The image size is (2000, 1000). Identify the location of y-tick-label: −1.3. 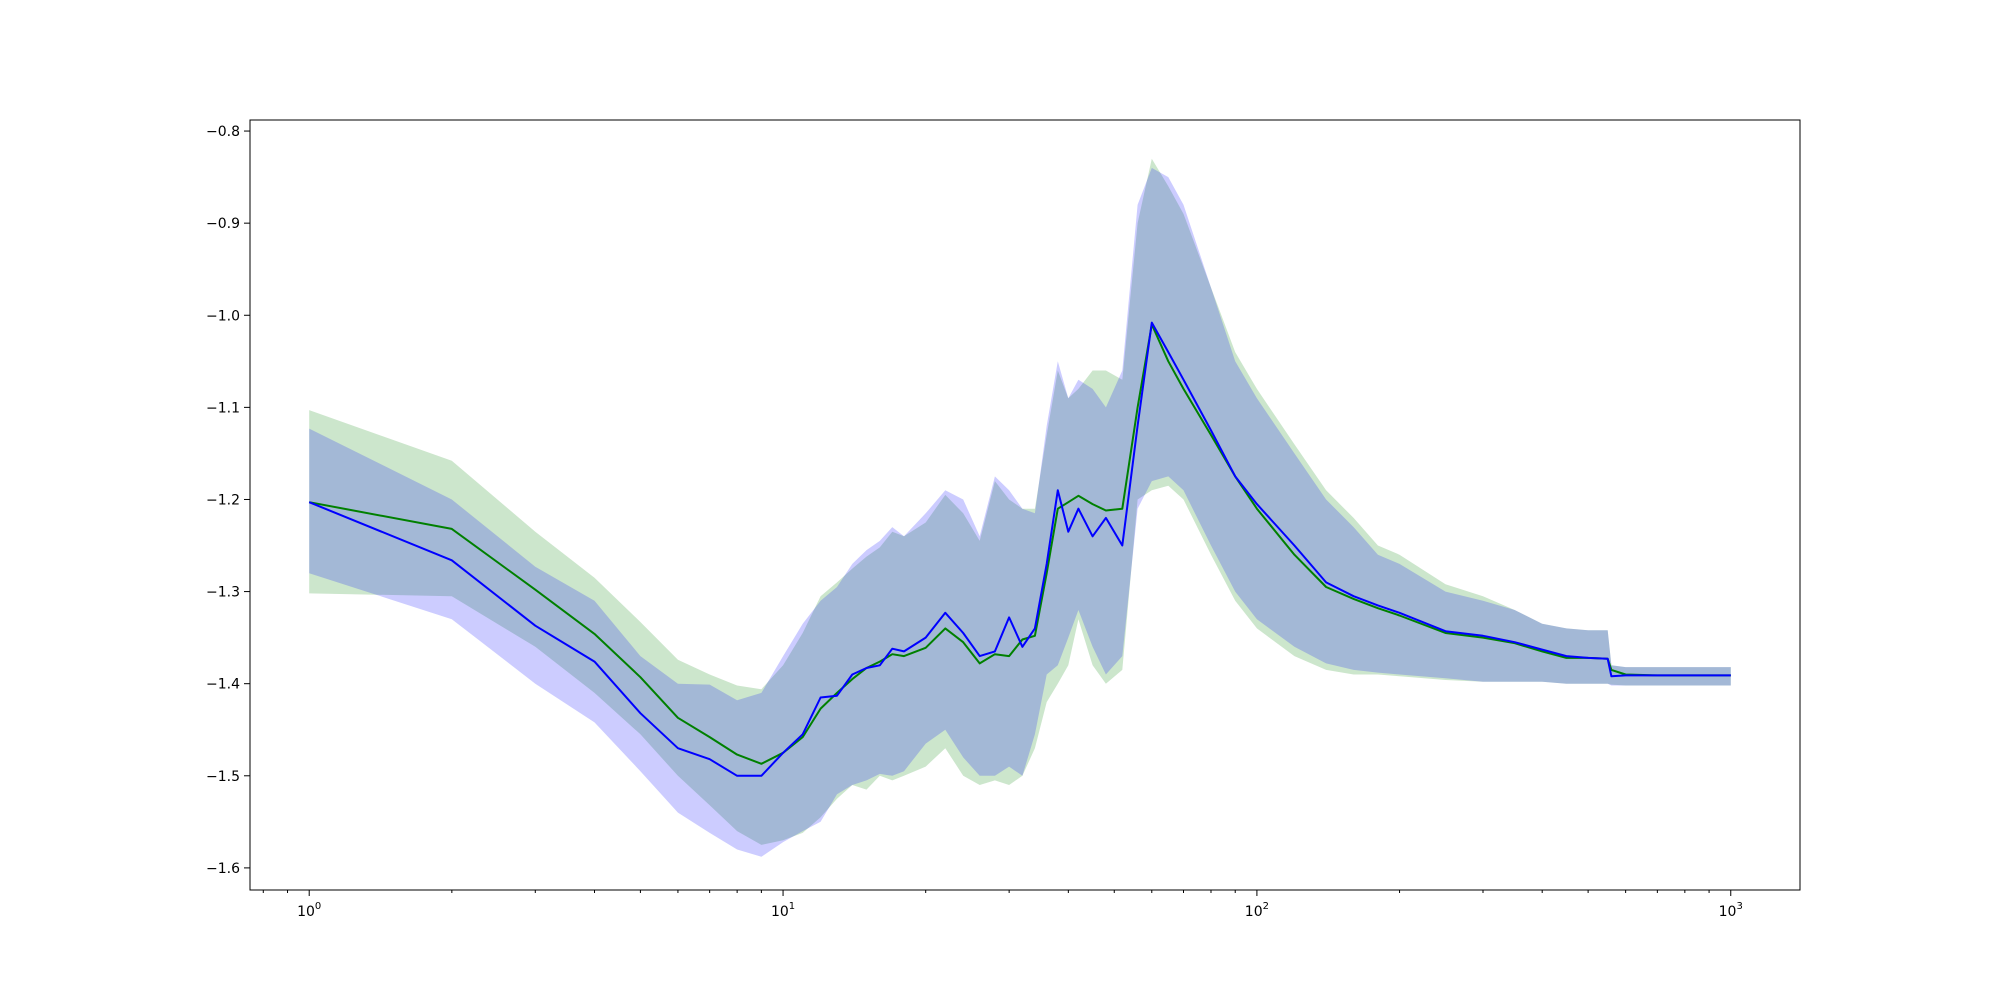
(223, 593).